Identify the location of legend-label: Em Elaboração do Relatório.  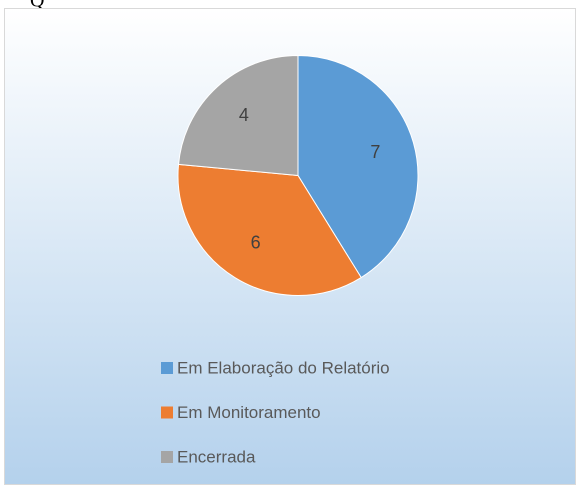
(283, 367).